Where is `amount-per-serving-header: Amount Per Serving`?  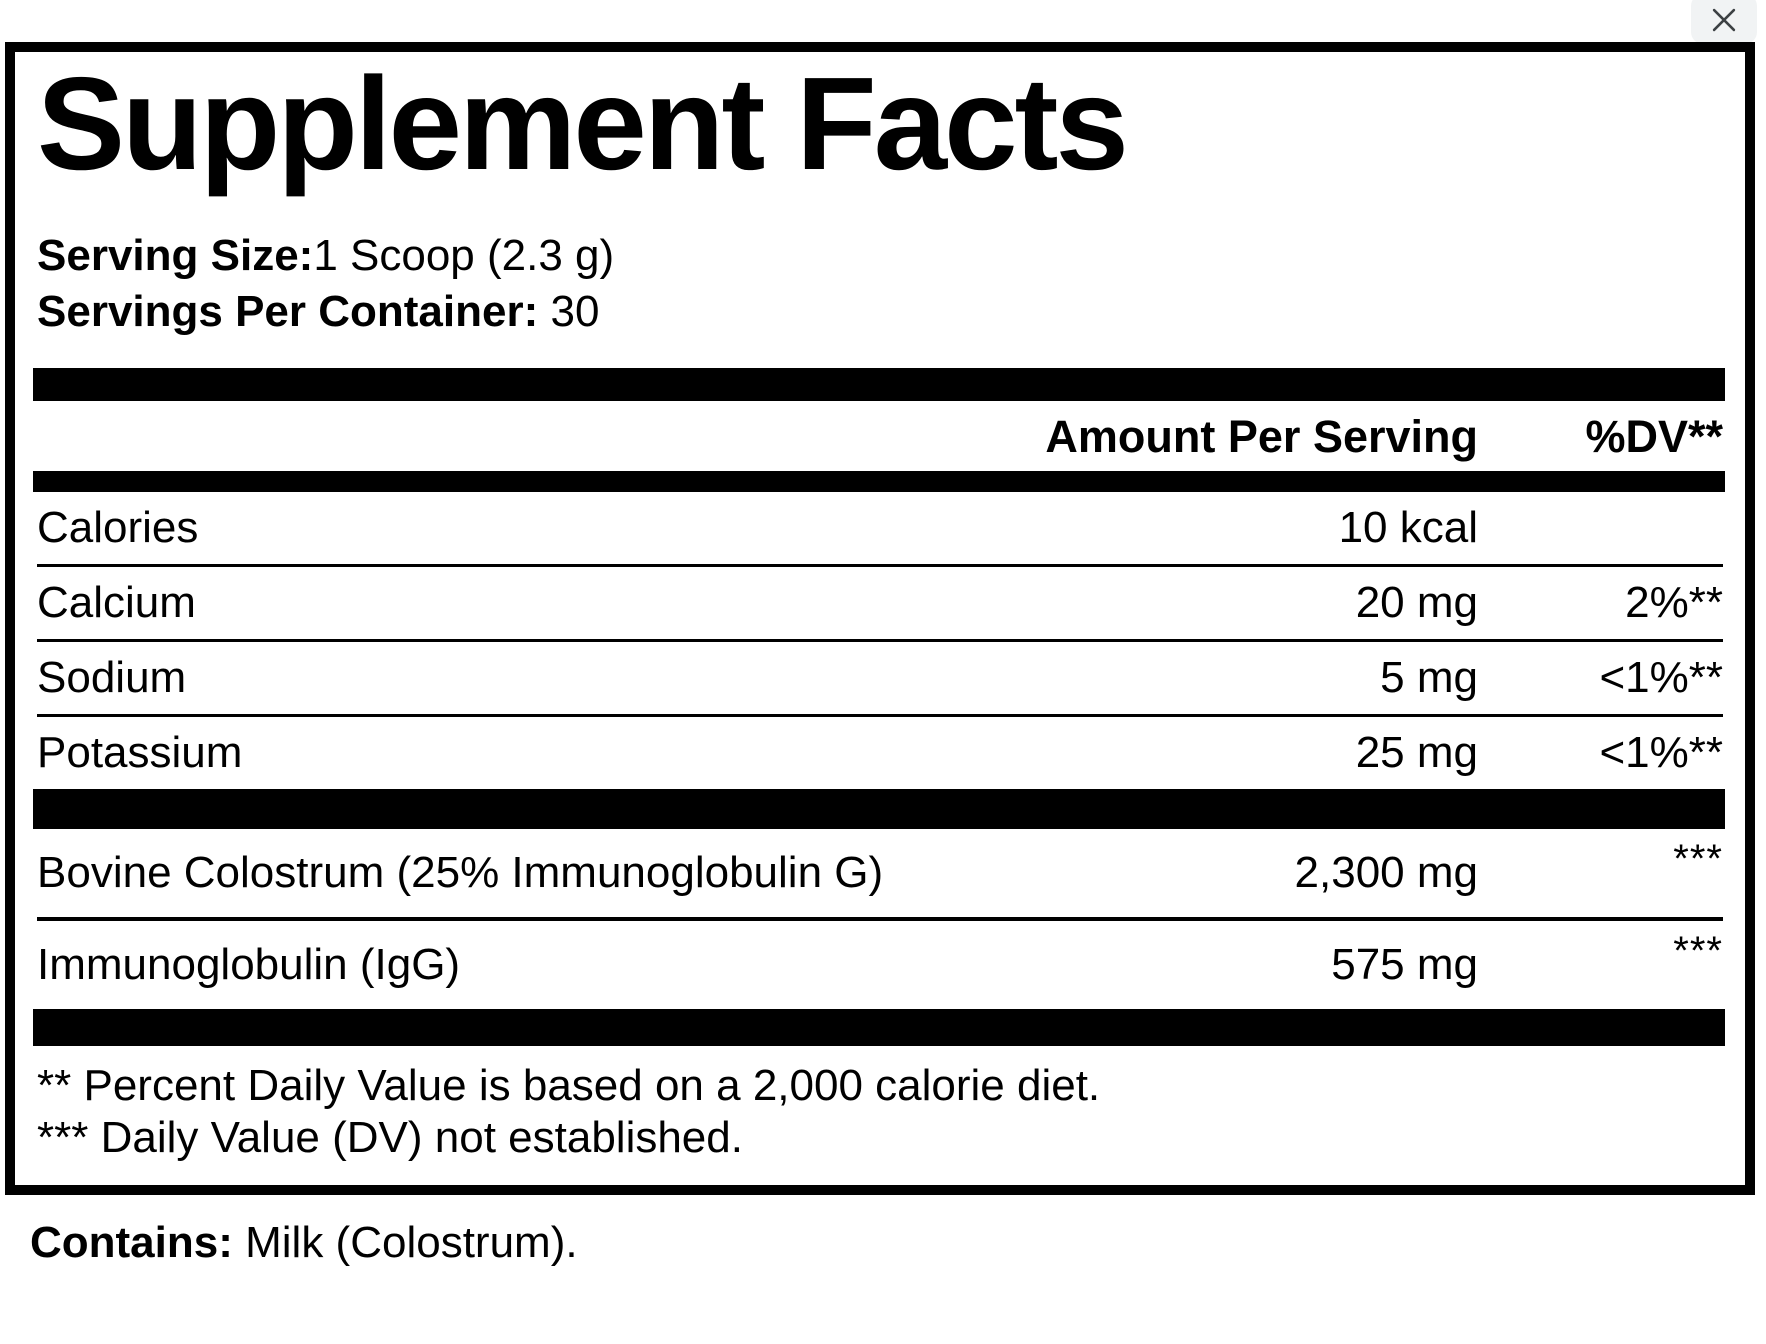
amount-per-serving-header: Amount Per Serving is located at coordinates (1261, 436).